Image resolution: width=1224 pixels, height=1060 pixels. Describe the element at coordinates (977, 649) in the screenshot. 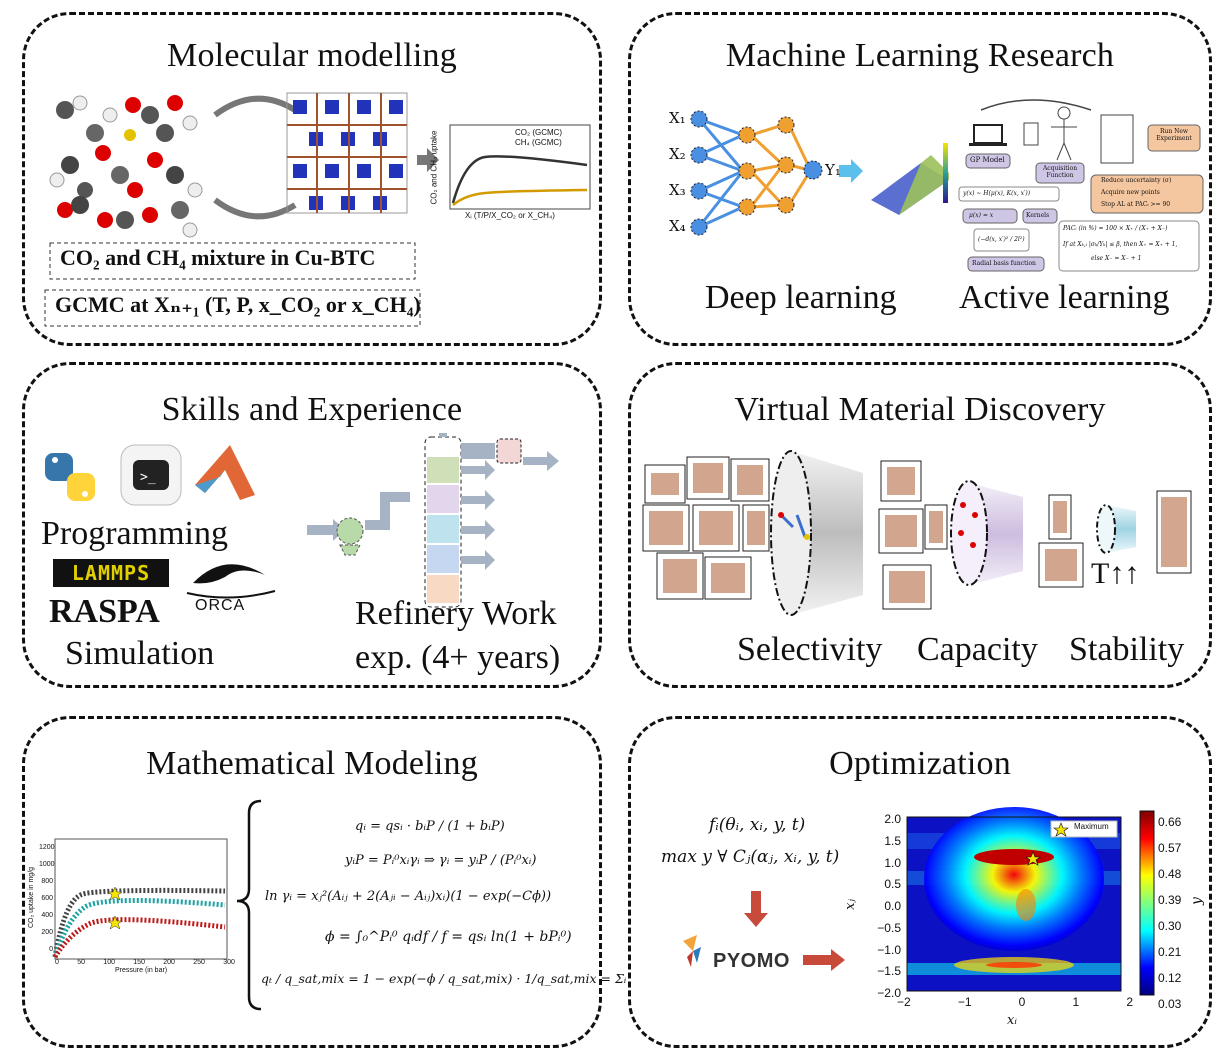

I see `capacity-label: Capacity` at that location.